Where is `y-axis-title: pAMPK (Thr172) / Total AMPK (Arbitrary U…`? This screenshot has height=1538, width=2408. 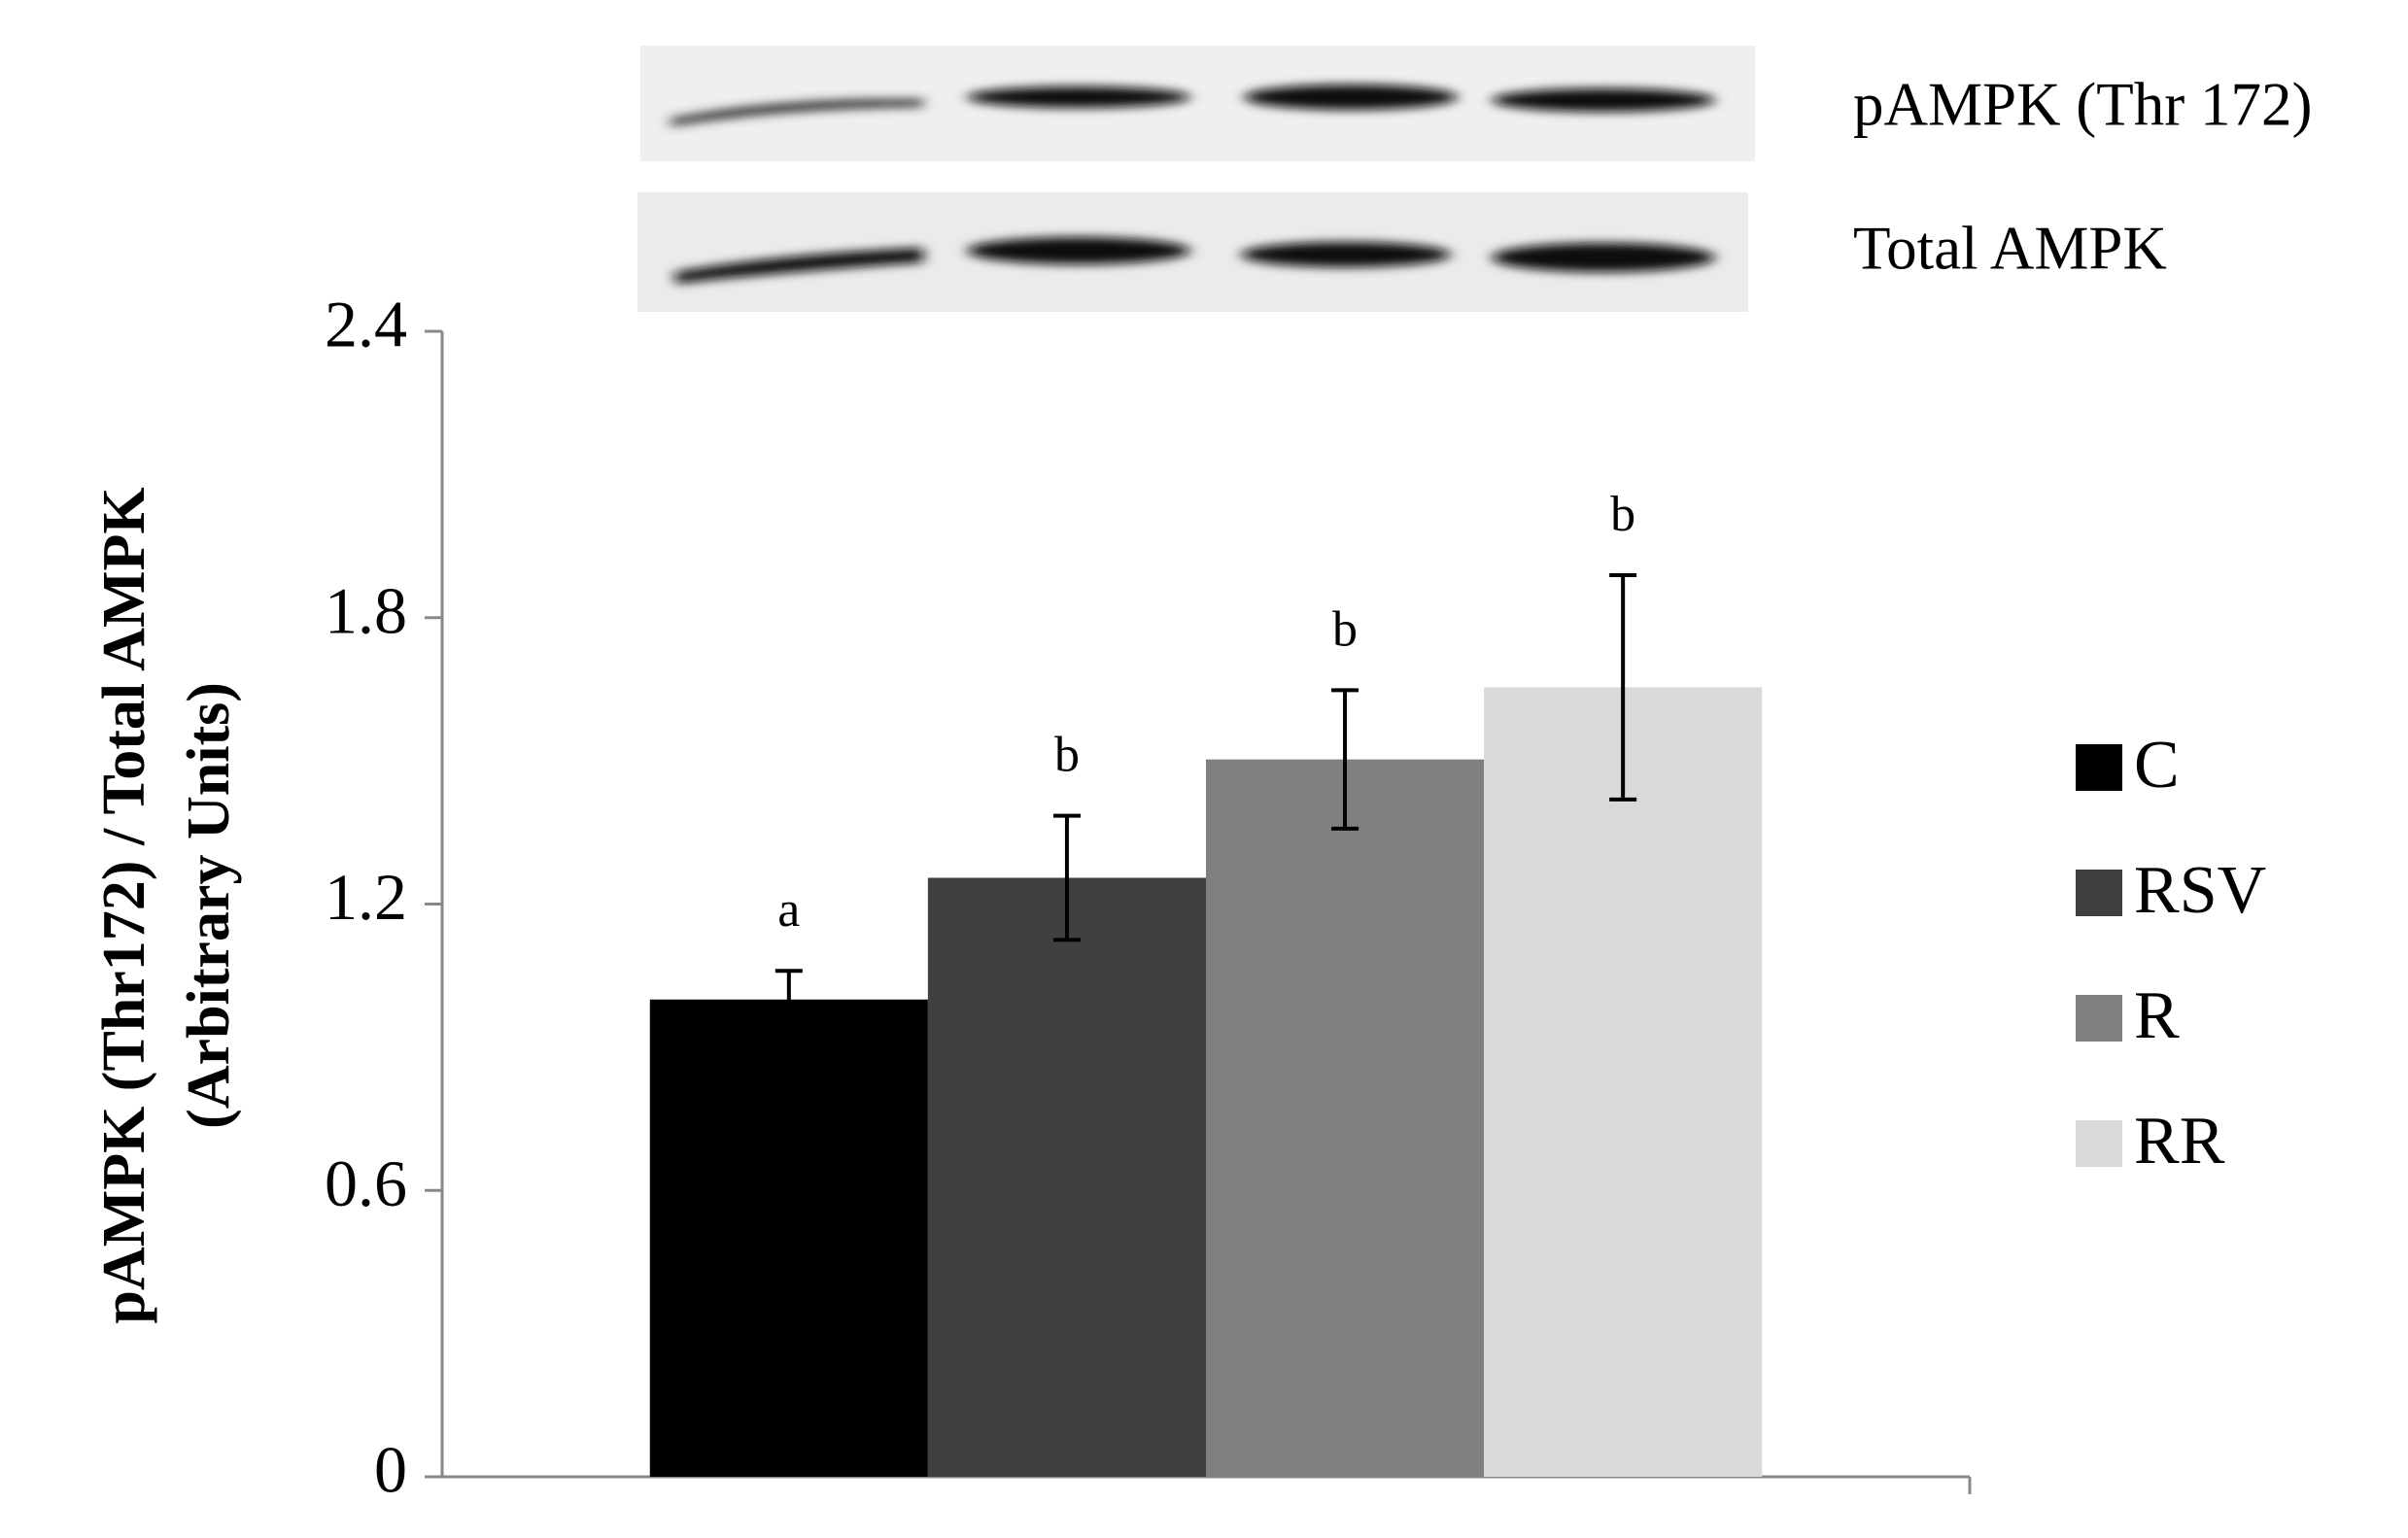 y-axis-title: pAMPK (Thr172) / Total AMPK (Arbitrary U… is located at coordinates (167, 905).